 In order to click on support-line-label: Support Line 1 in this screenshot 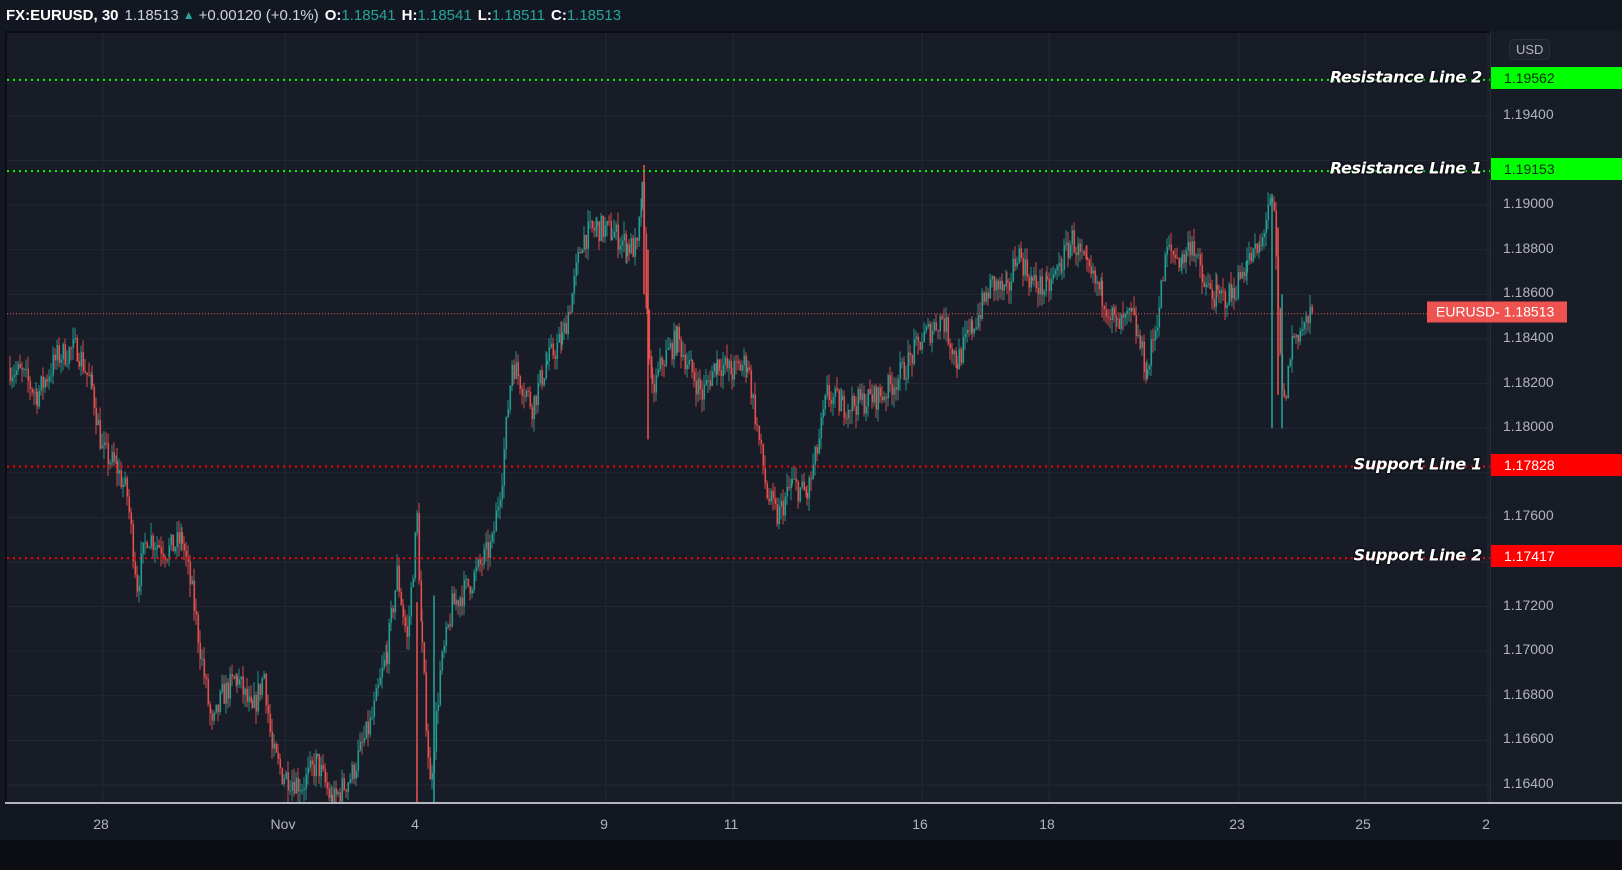, I will do `click(1418, 464)`.